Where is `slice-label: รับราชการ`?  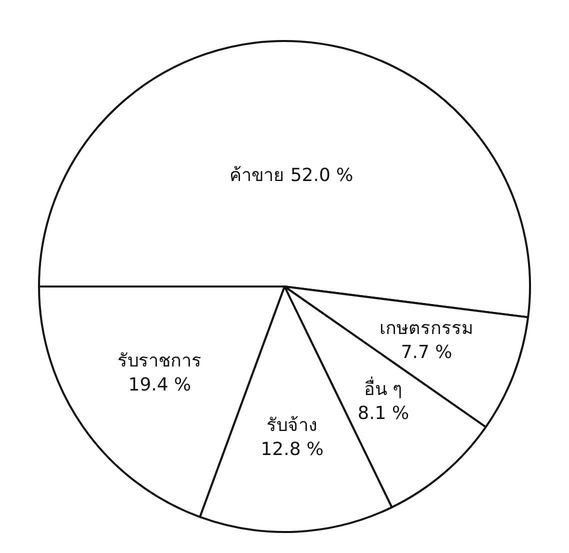
slice-label: รับราชการ is located at coordinates (160, 361).